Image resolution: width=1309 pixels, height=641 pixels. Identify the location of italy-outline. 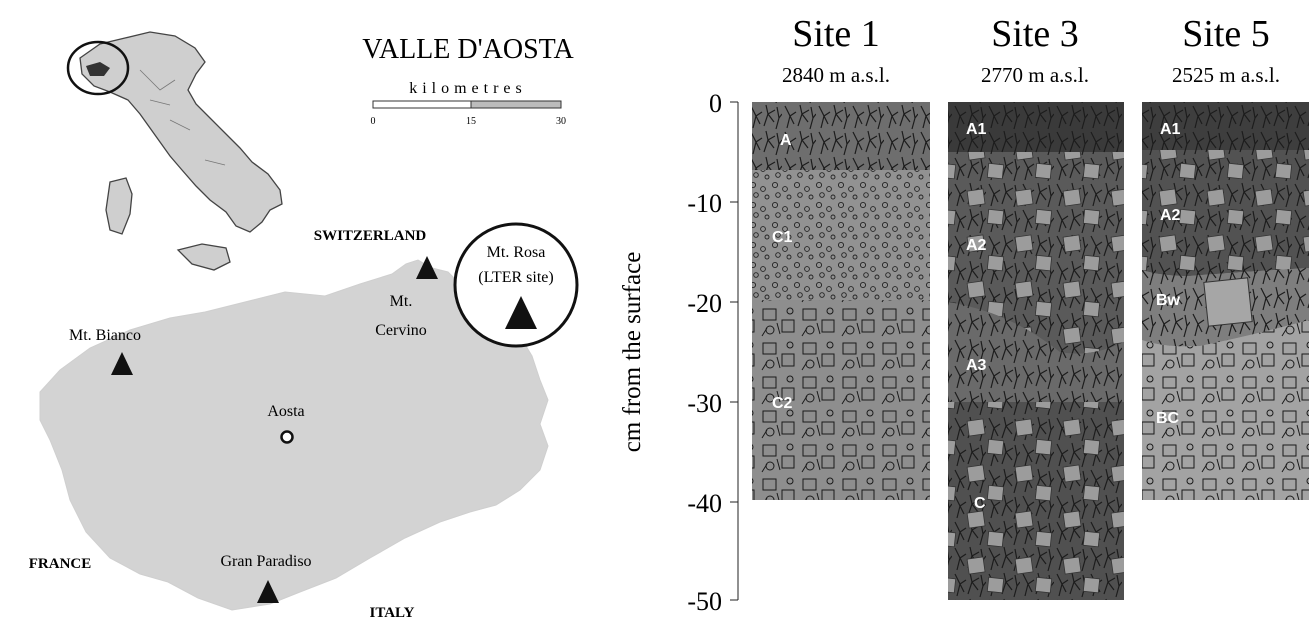
(181, 132).